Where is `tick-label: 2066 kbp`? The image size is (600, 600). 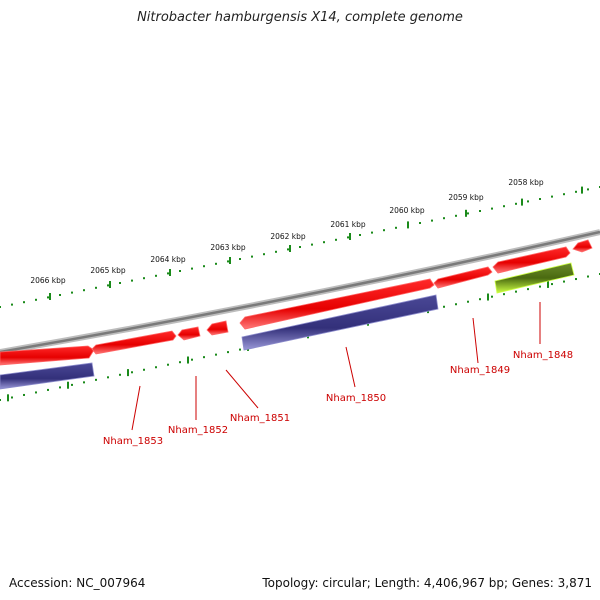 tick-label: 2066 kbp is located at coordinates (48, 280).